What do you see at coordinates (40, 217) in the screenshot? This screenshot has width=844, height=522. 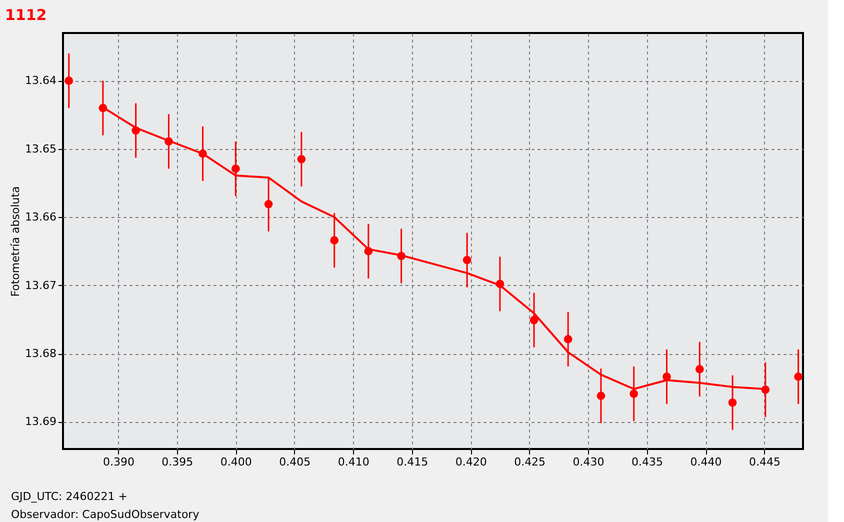 I see `y-tick-label: 13.66` at bounding box center [40, 217].